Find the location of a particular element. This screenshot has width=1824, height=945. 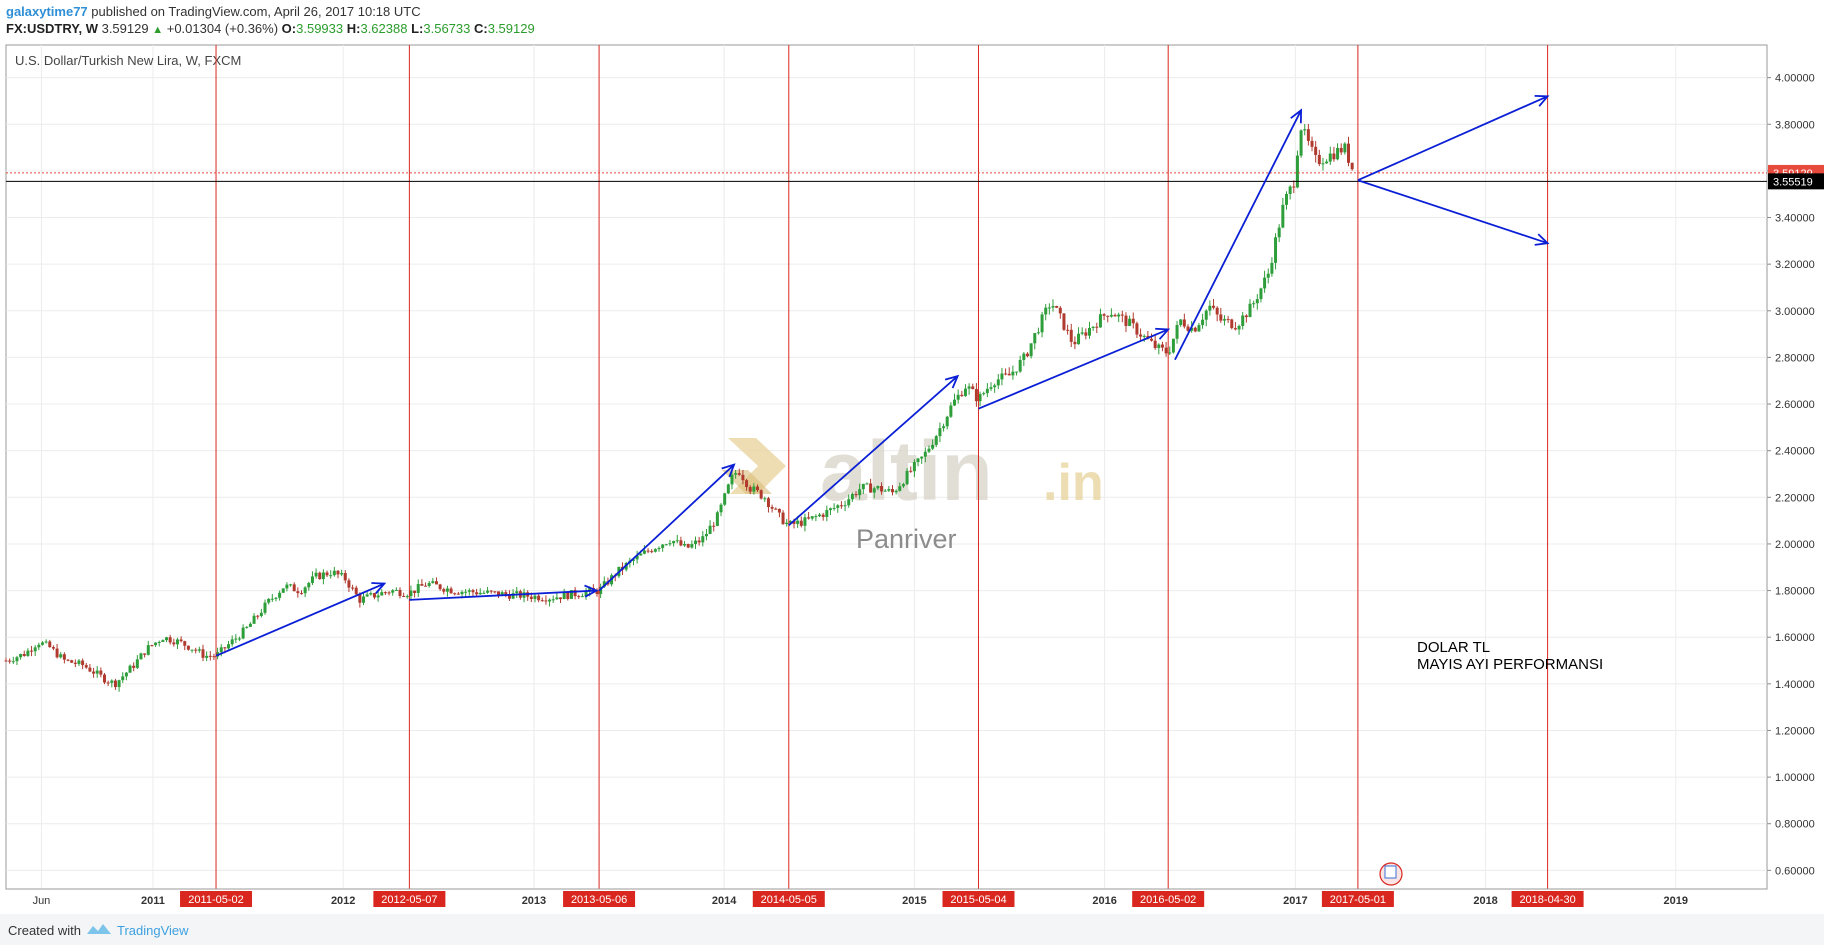

author-link: galaxytime77 is located at coordinates (47, 11).